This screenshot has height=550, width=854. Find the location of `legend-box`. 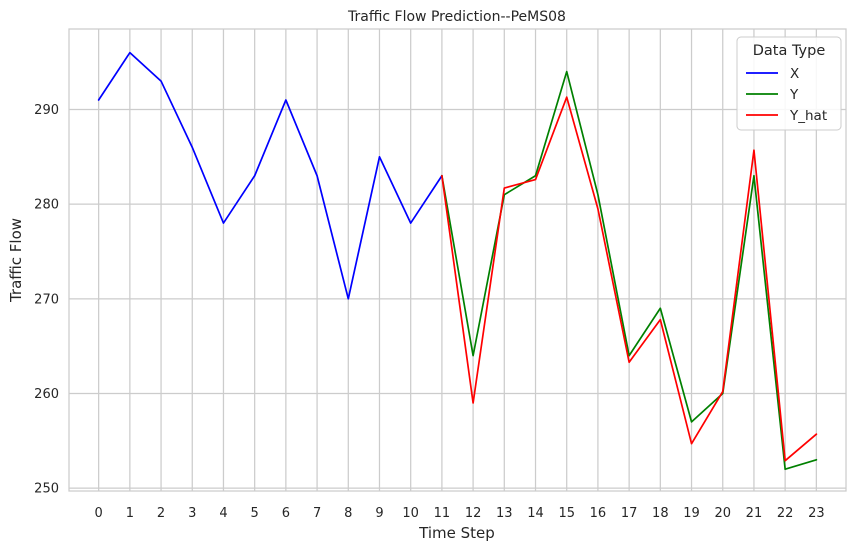

legend-box is located at coordinates (789, 83).